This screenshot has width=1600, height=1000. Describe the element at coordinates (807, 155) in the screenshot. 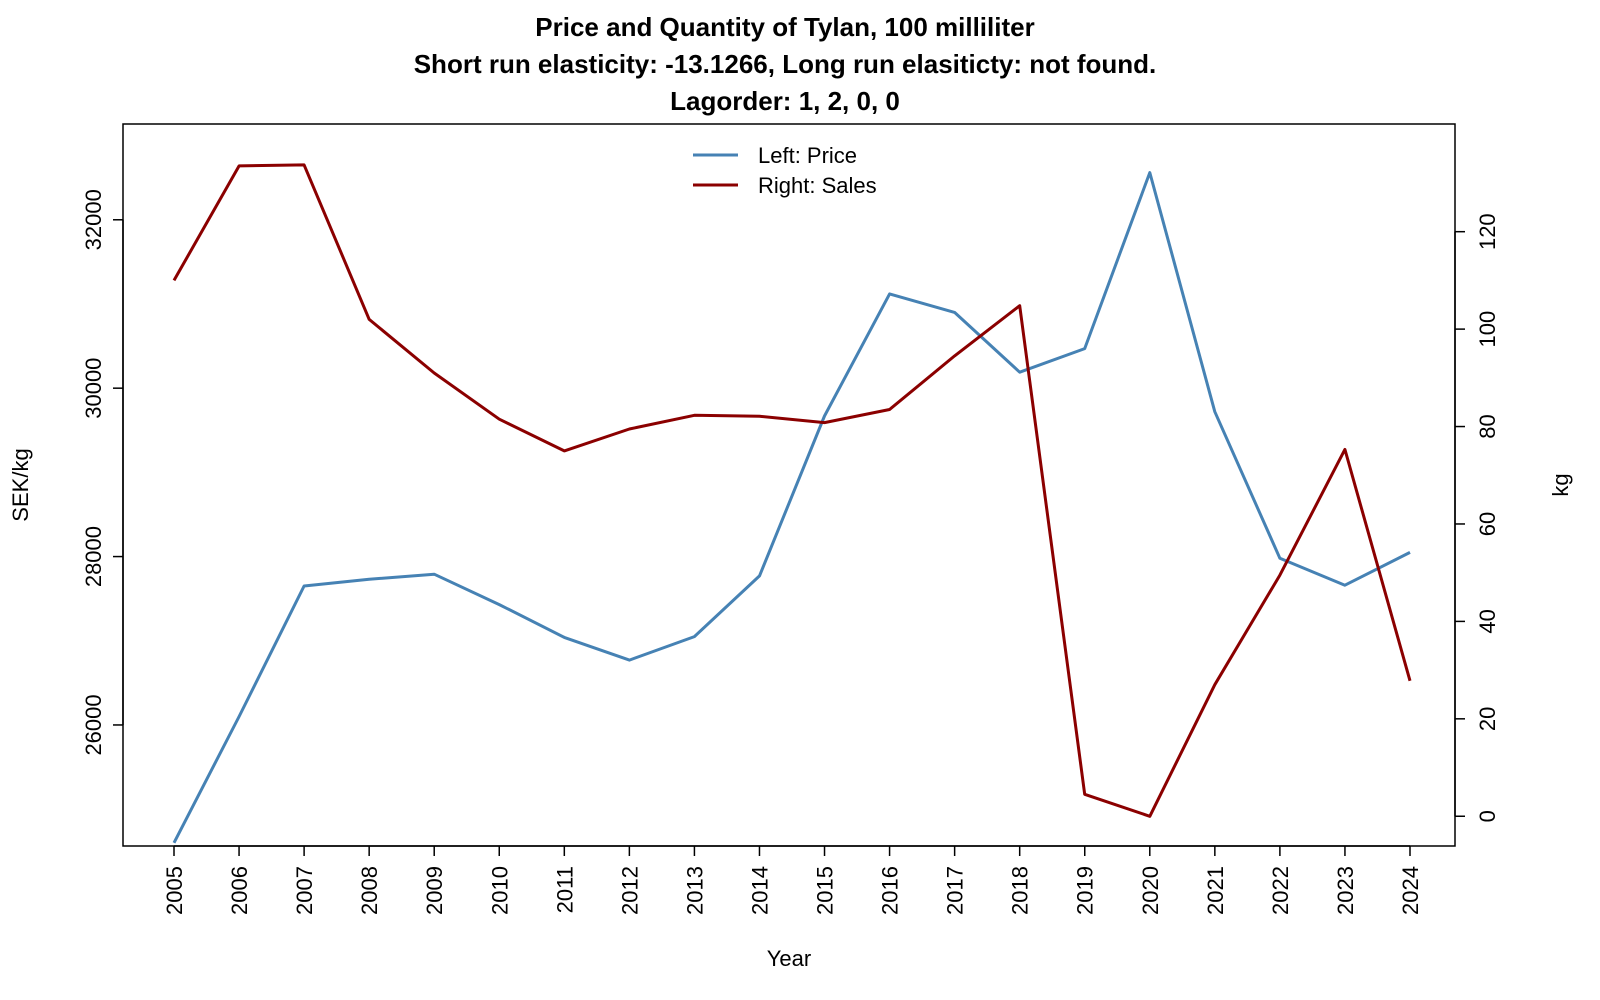

I see `legend-label-price: Left: Price` at that location.